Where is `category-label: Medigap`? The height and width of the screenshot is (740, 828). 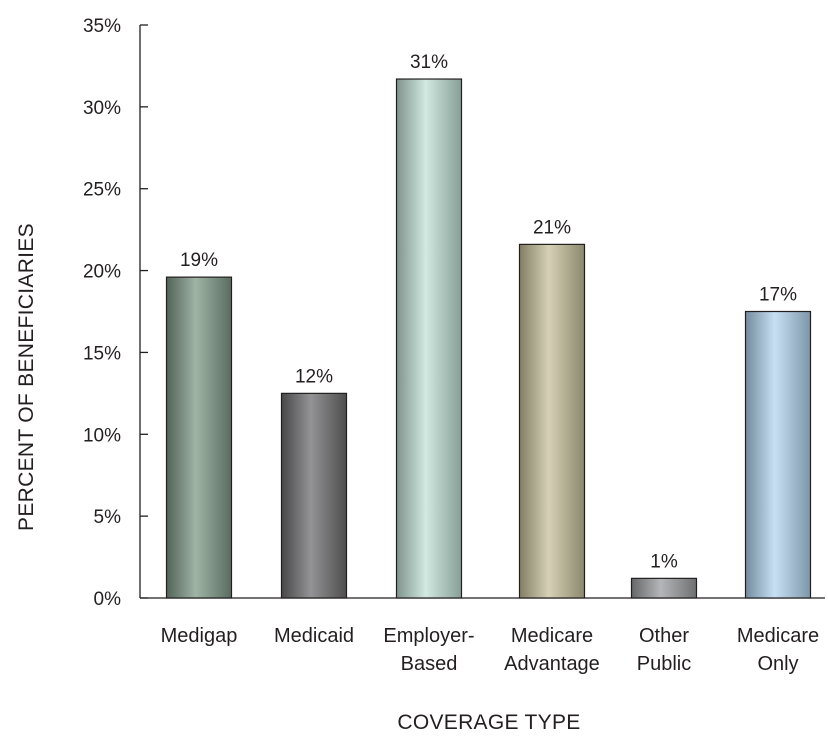
category-label: Medigap is located at coordinates (199, 636).